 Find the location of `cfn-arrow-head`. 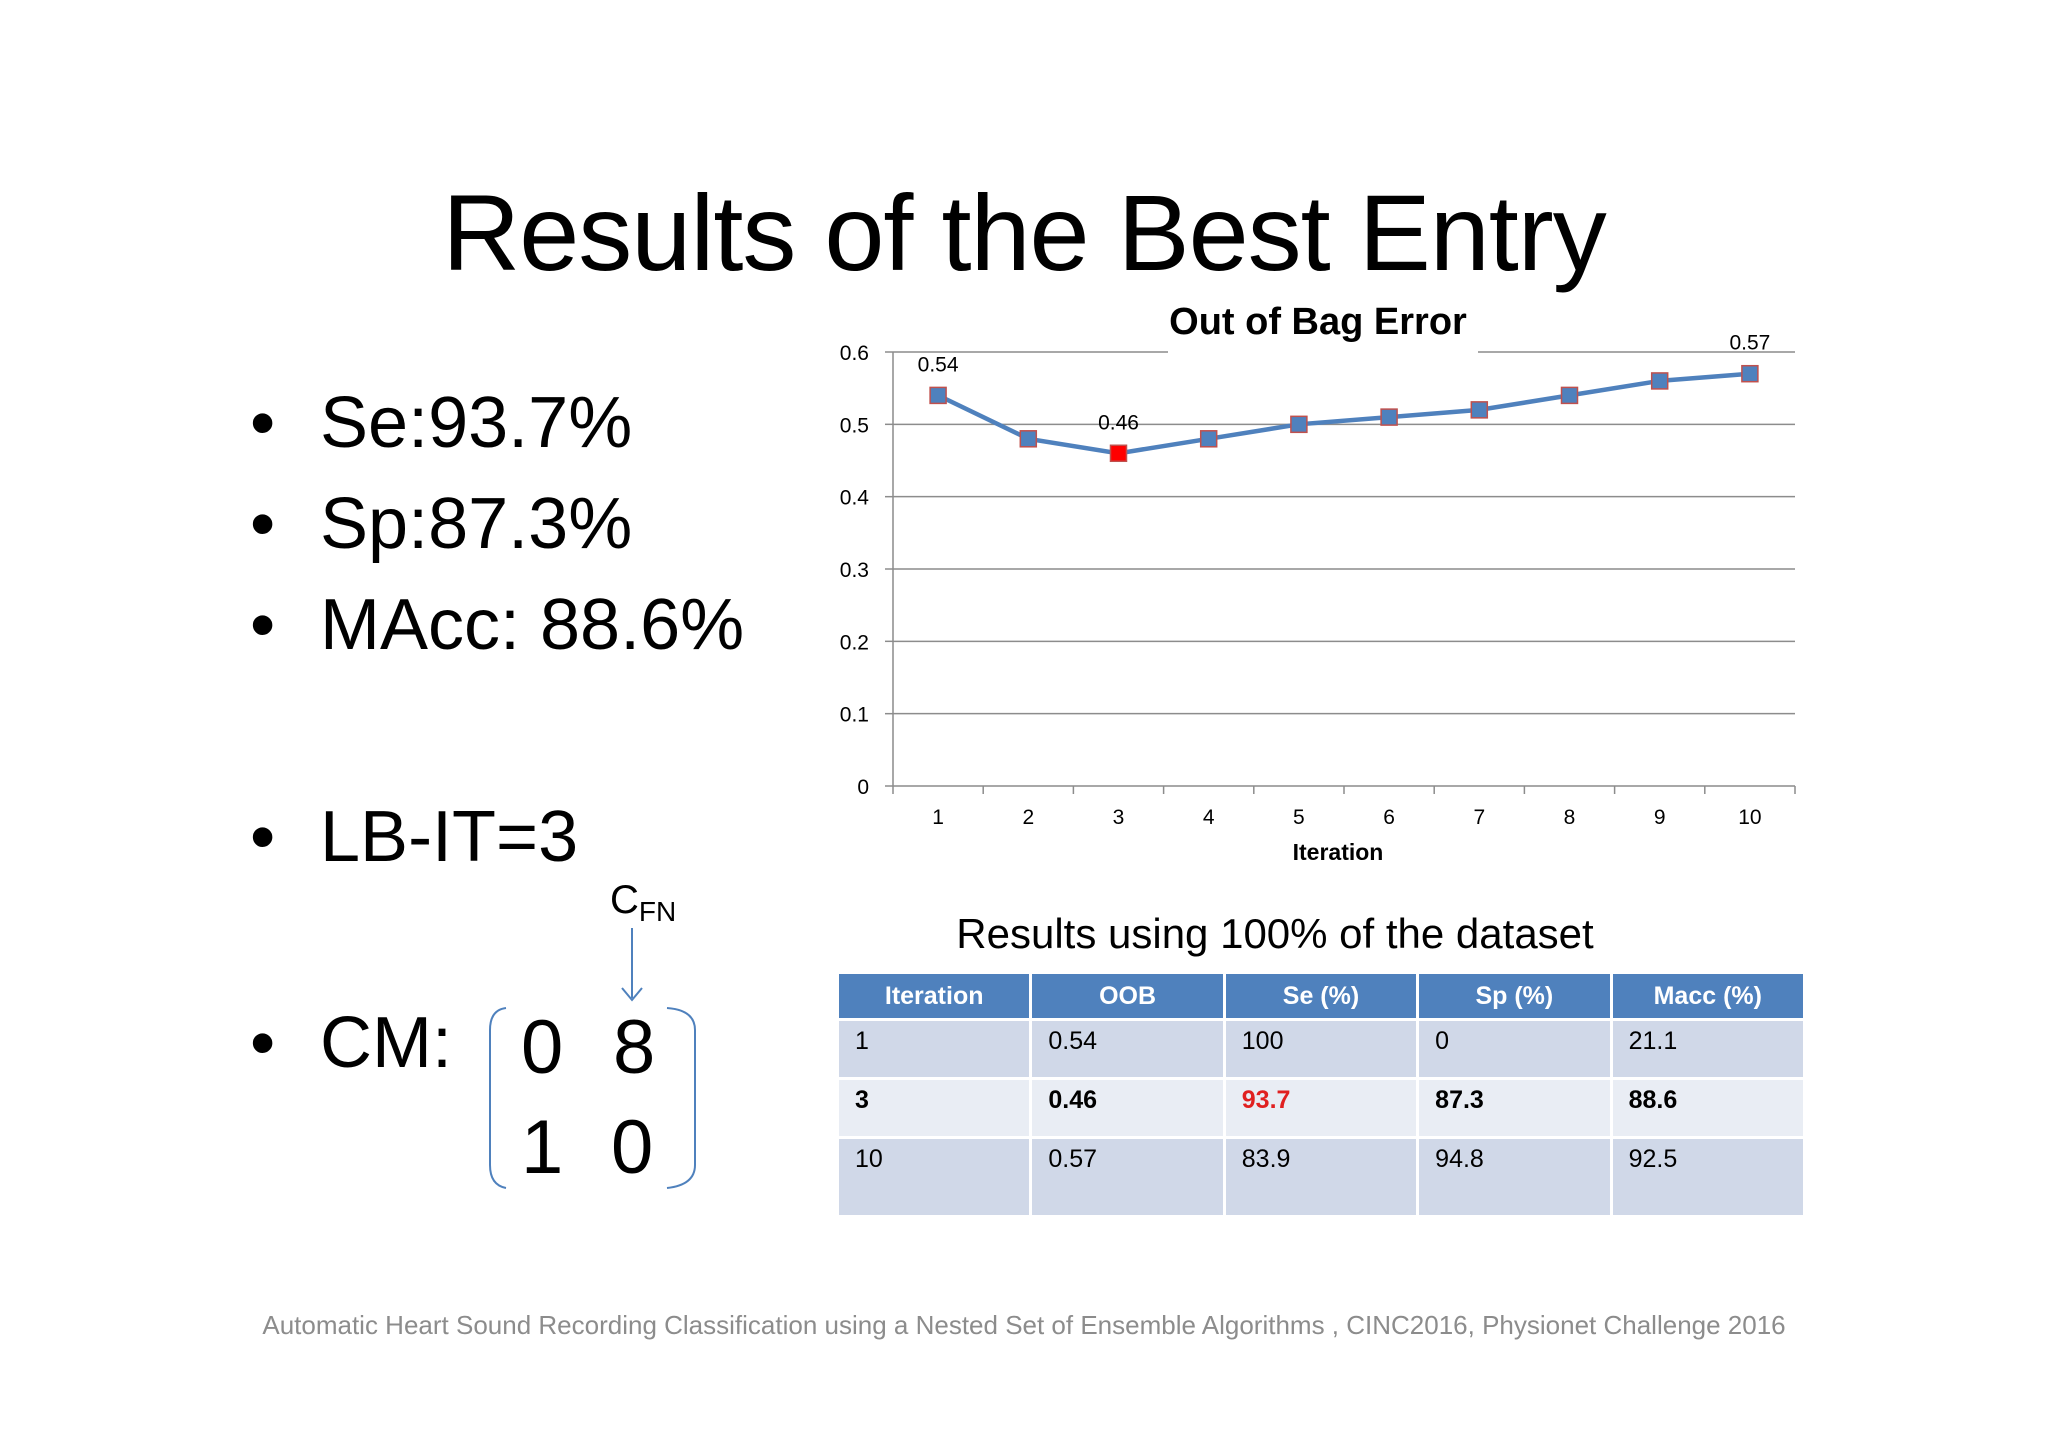

cfn-arrow-head is located at coordinates (632, 994).